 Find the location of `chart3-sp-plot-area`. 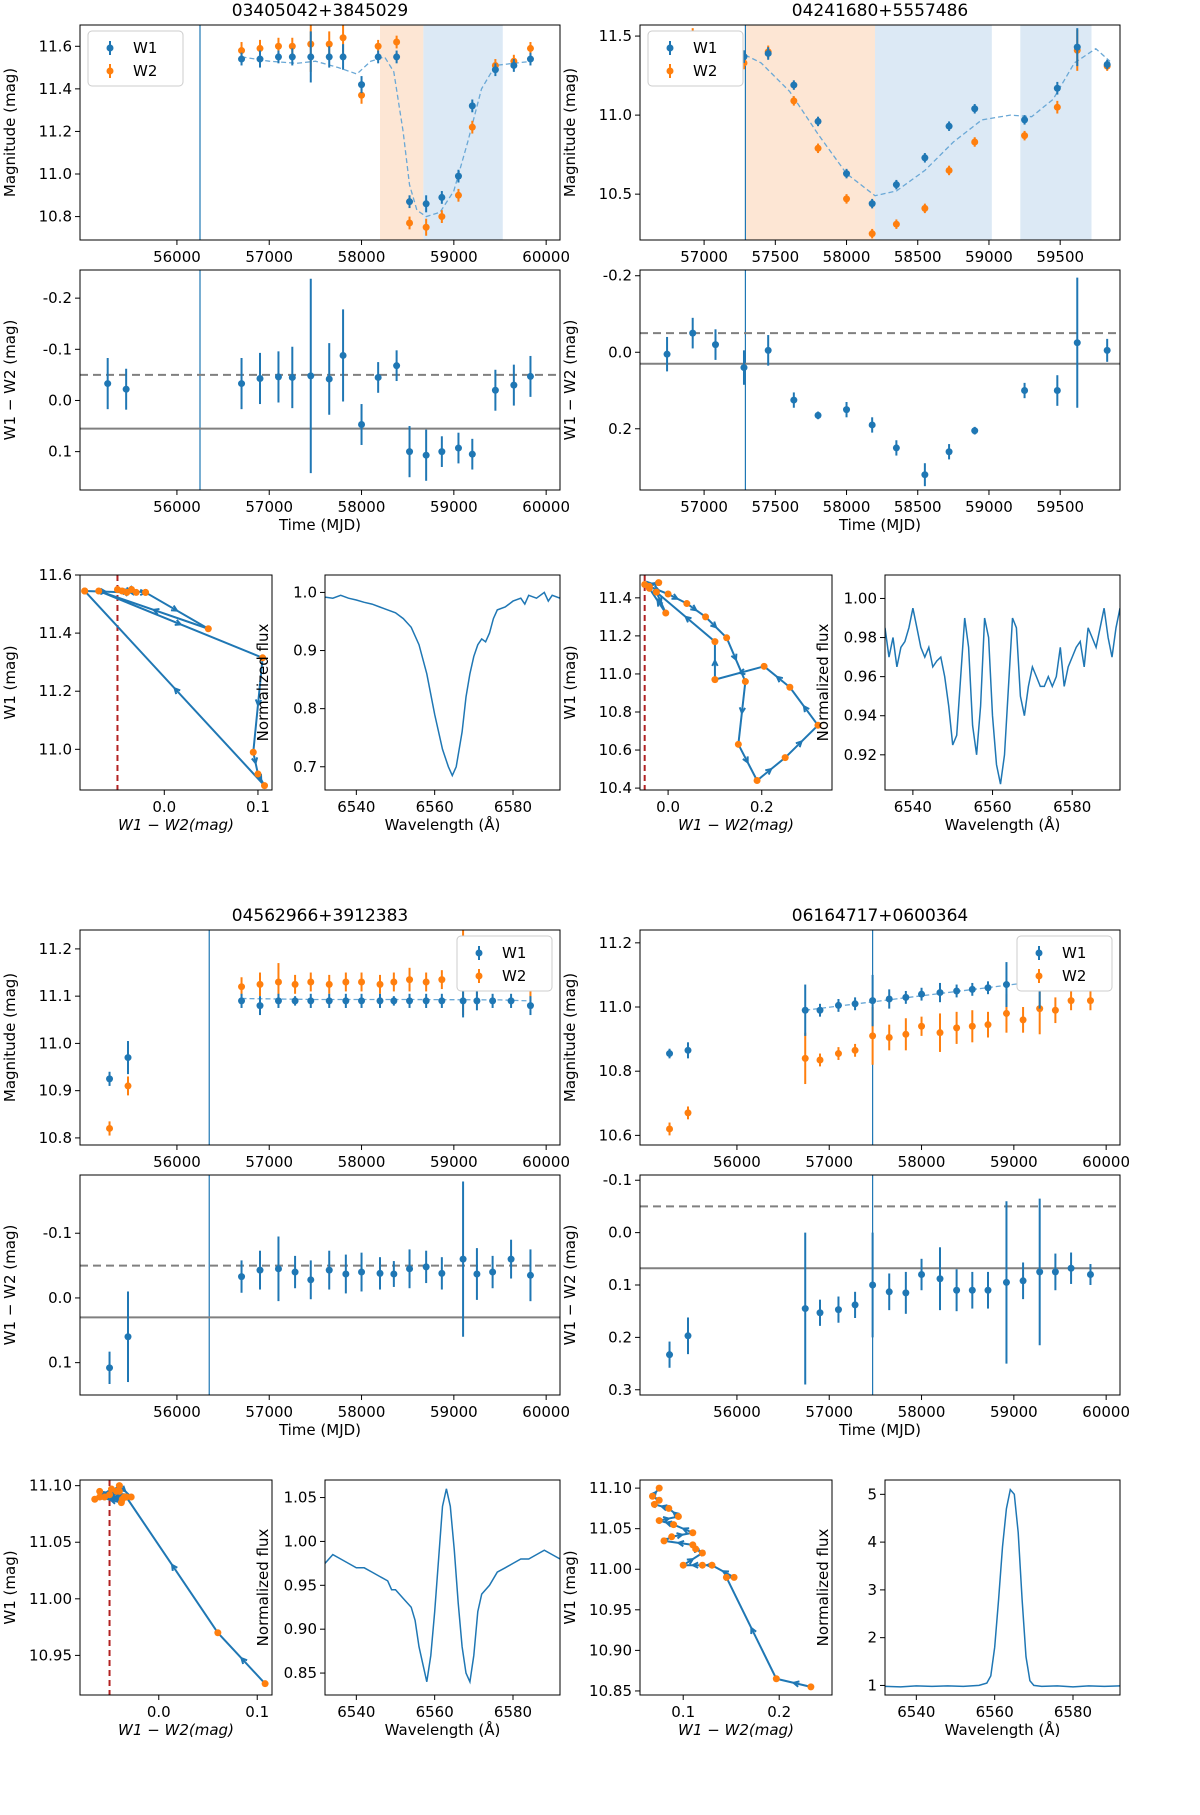

chart3-sp-plot-area is located at coordinates (1002, 1587).